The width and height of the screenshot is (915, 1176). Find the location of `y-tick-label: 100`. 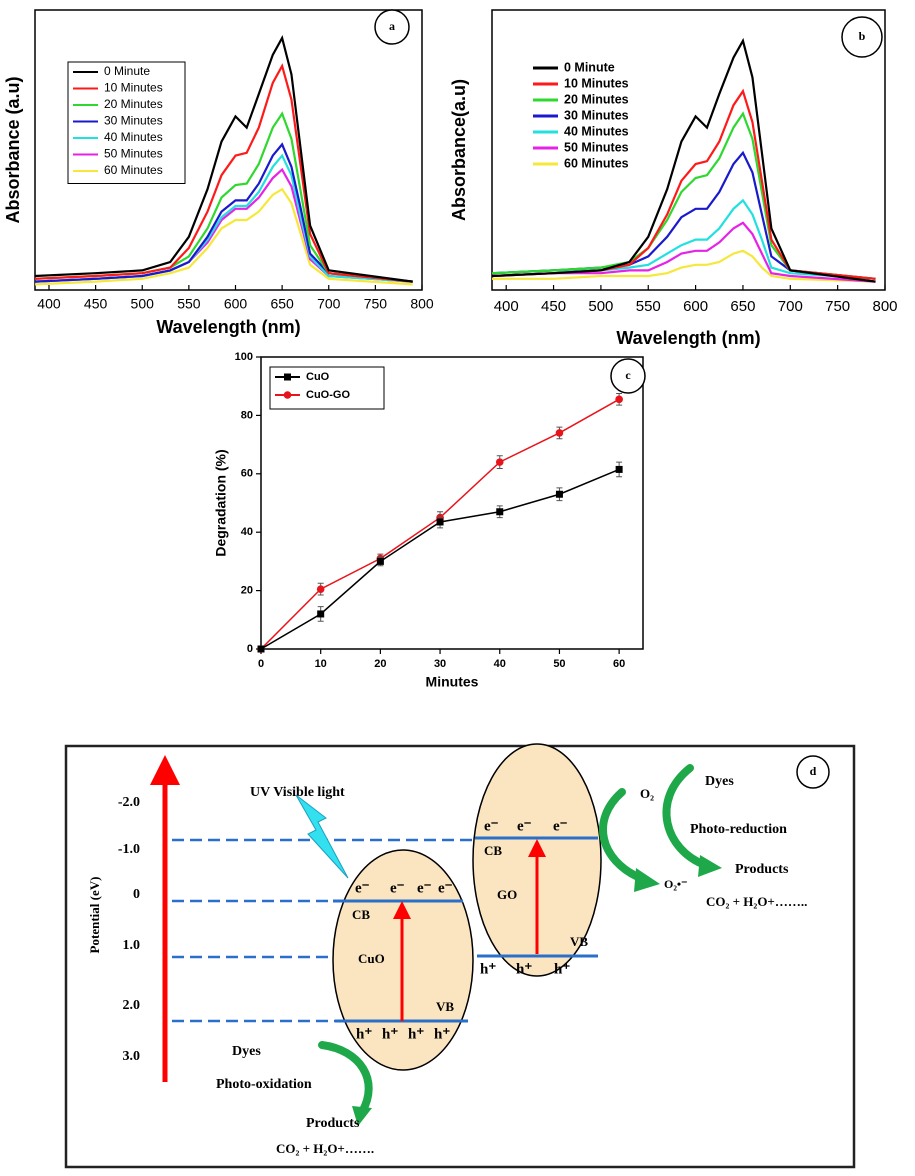

y-tick-label: 100 is located at coordinates (244, 357).